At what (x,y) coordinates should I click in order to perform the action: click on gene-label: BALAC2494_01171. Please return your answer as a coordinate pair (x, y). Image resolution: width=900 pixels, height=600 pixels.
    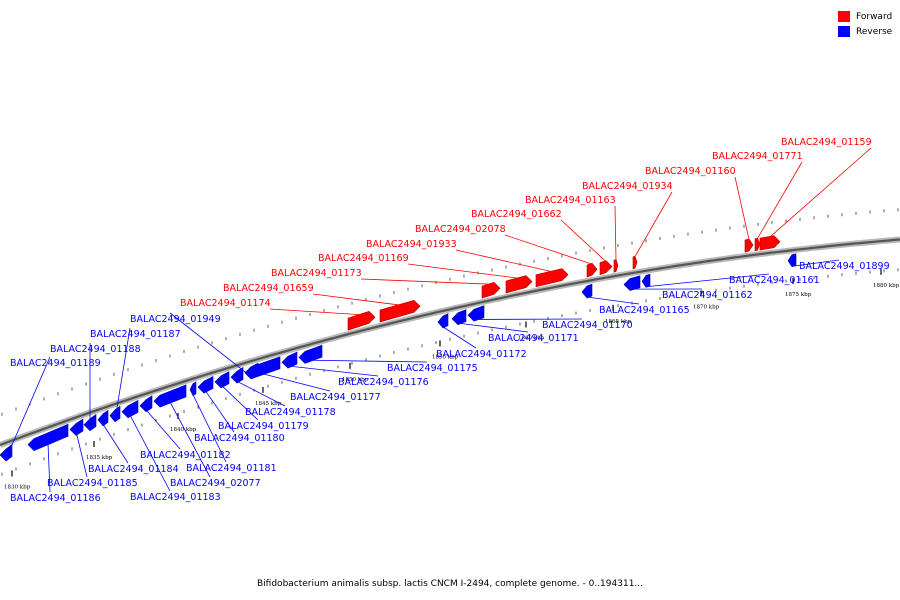
    Looking at the image, I should click on (533, 338).